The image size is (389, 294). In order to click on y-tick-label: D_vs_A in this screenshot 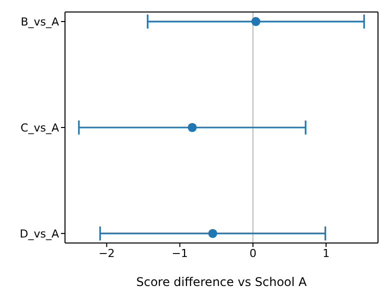, I will do `click(40, 233)`.